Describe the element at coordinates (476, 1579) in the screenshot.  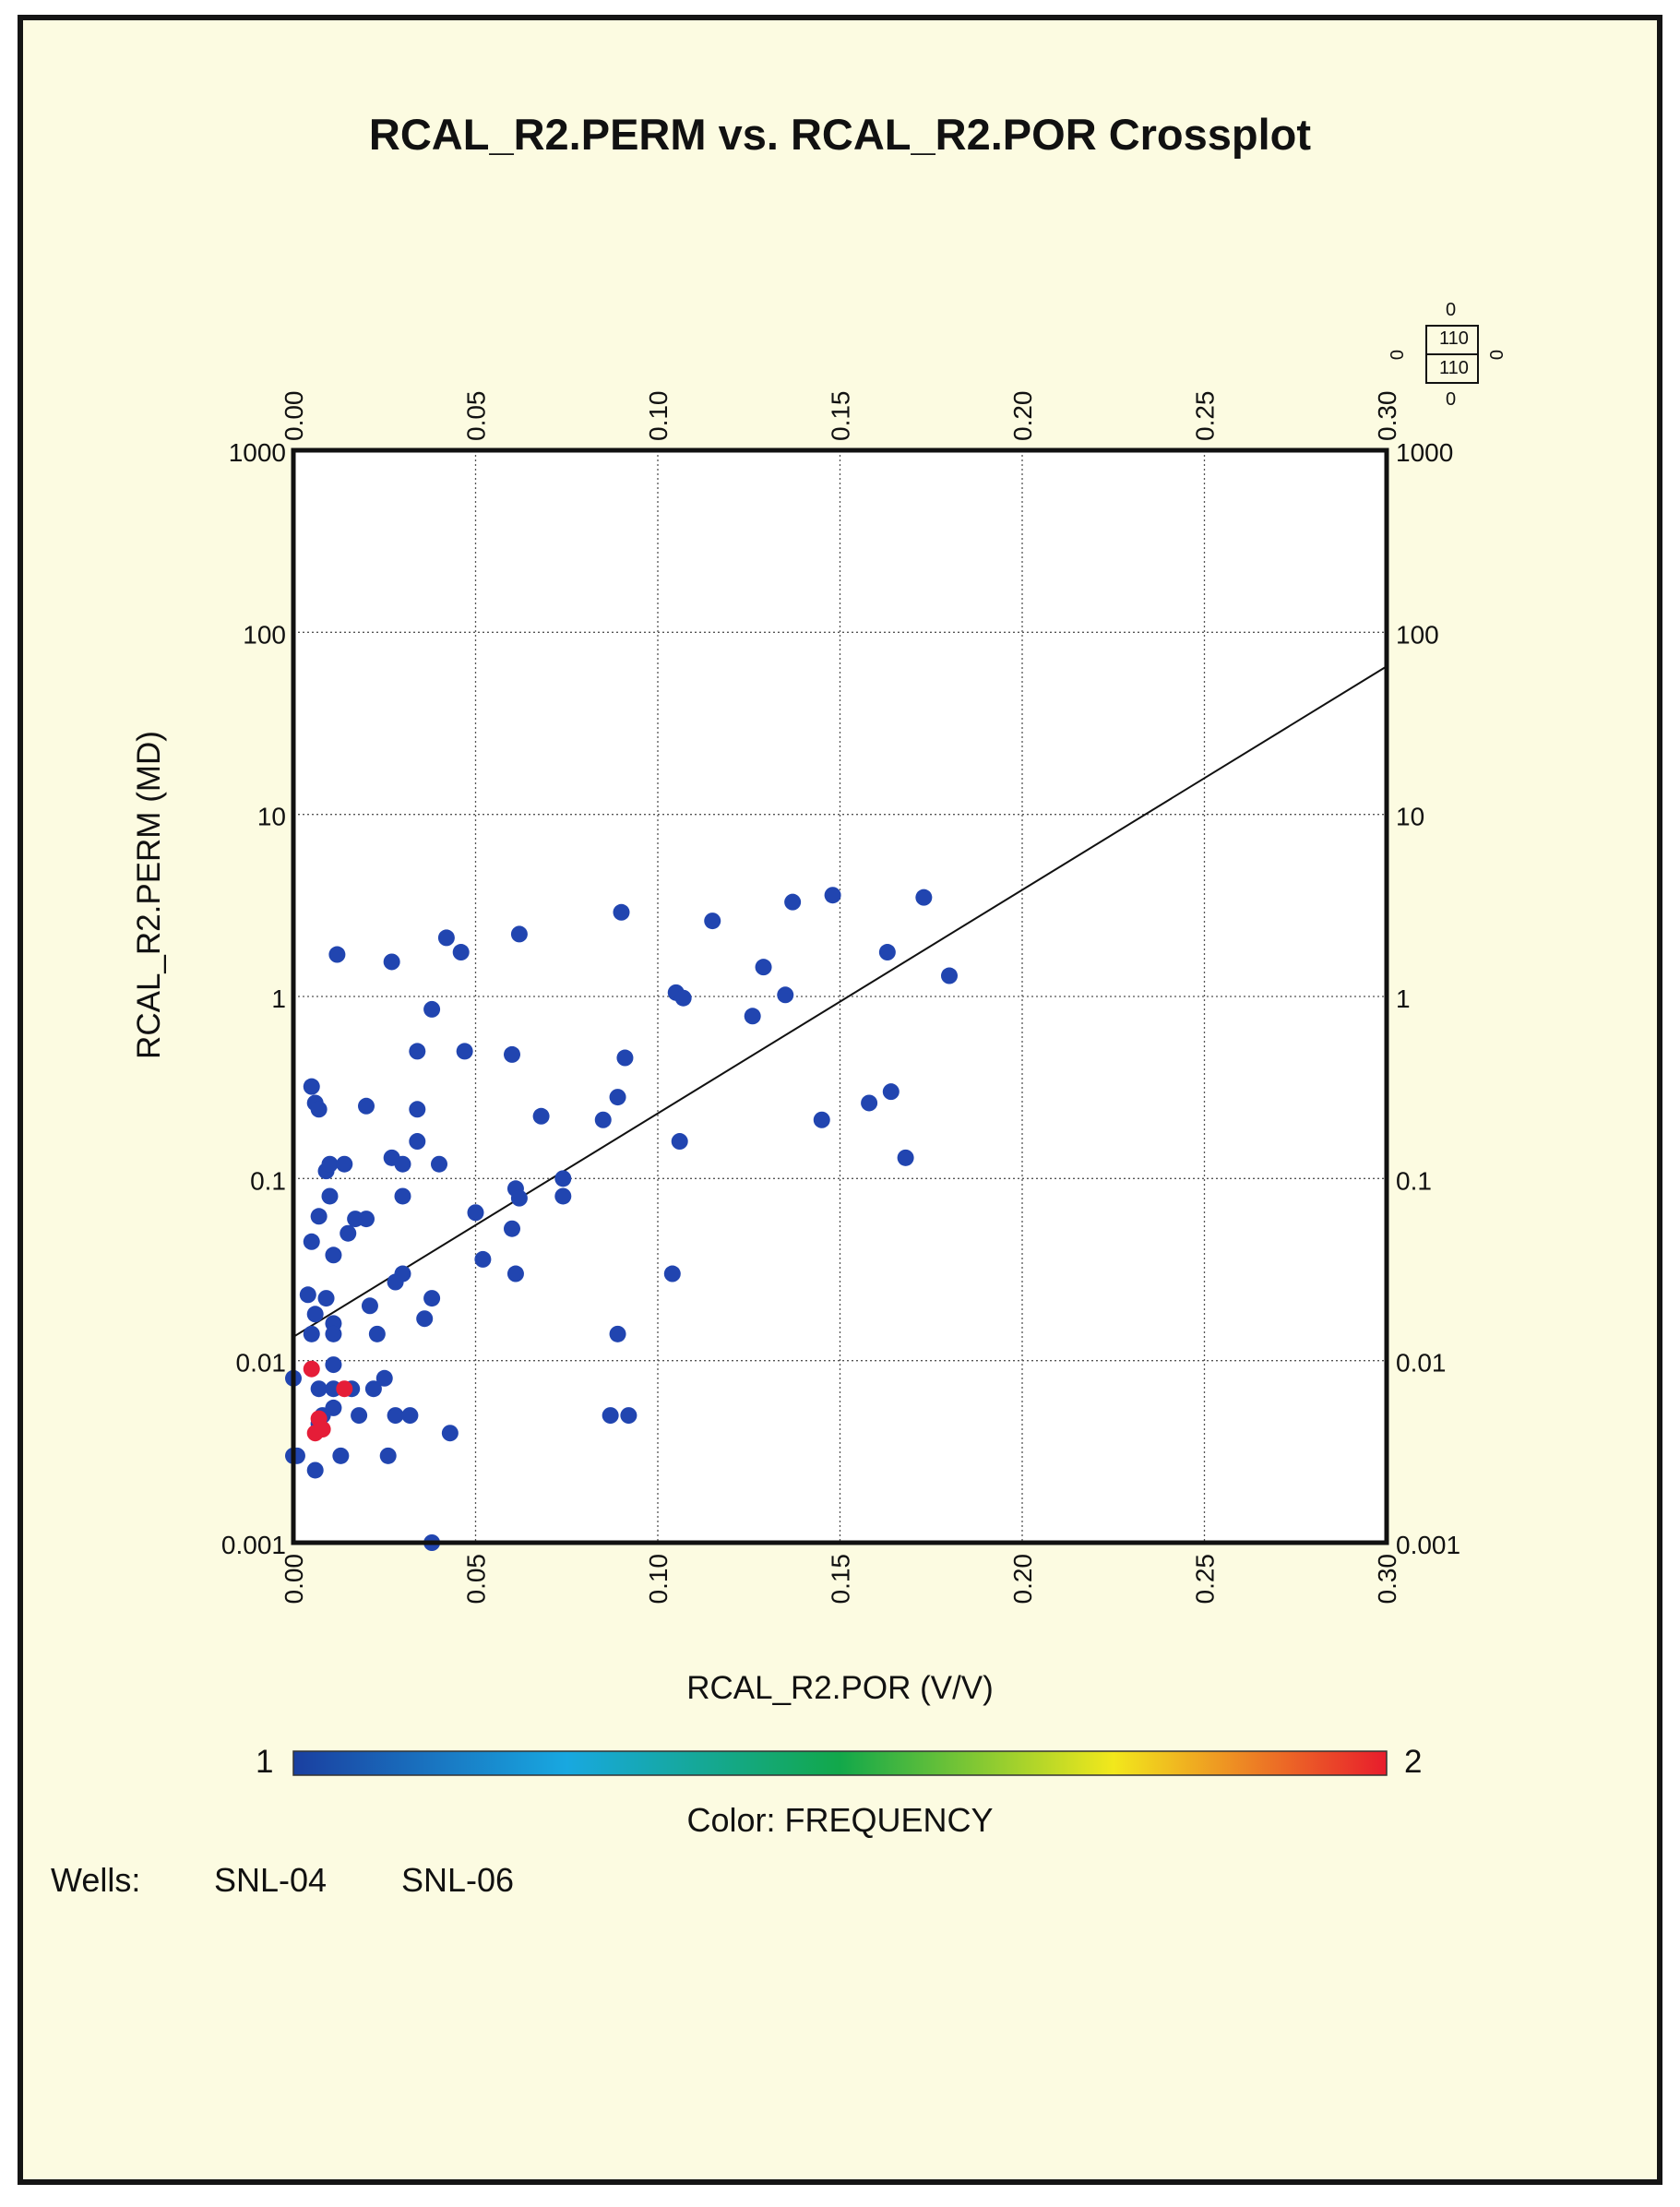
I see `x-tick-label-bottom: 0.05` at that location.